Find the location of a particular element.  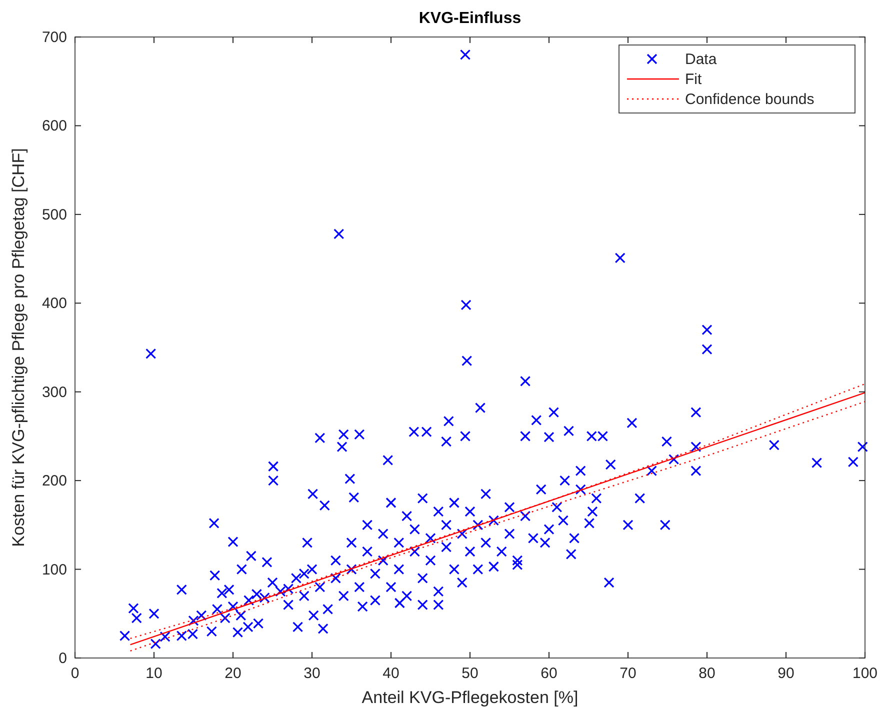

x-tick-label: 50 is located at coordinates (470, 673).